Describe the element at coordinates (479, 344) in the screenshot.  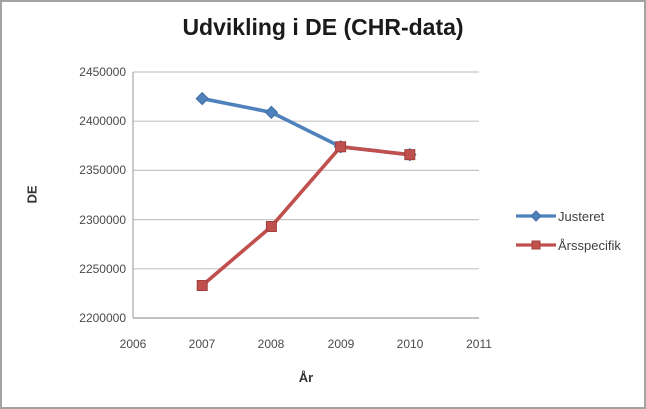
I see `x-tick-label: 2011` at that location.